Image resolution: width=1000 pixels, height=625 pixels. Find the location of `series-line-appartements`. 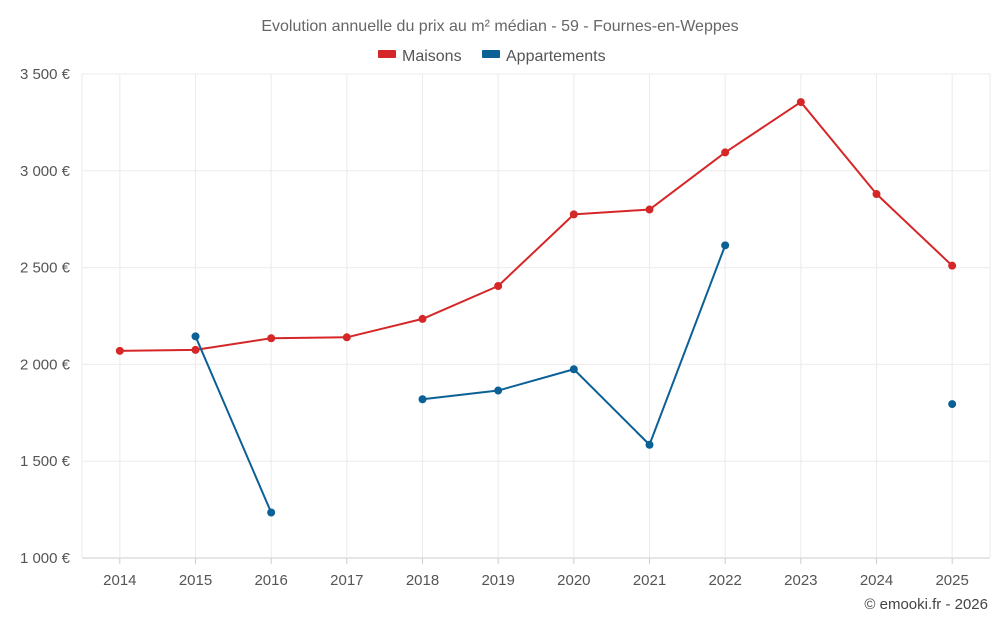

series-line-appartements is located at coordinates (233, 424).